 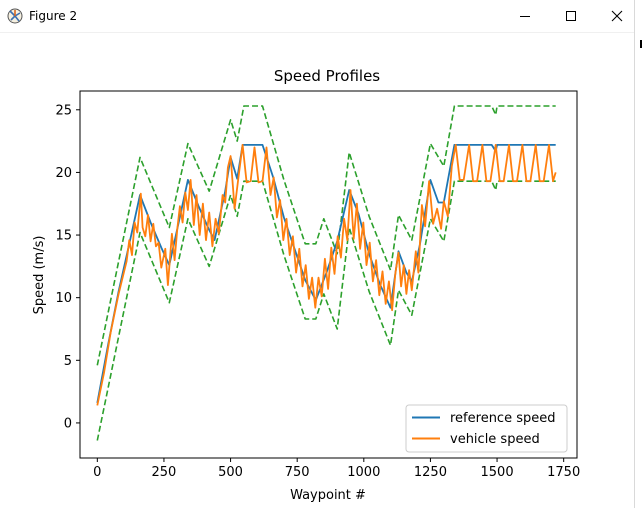 I want to click on close-button, so click(x=617, y=16).